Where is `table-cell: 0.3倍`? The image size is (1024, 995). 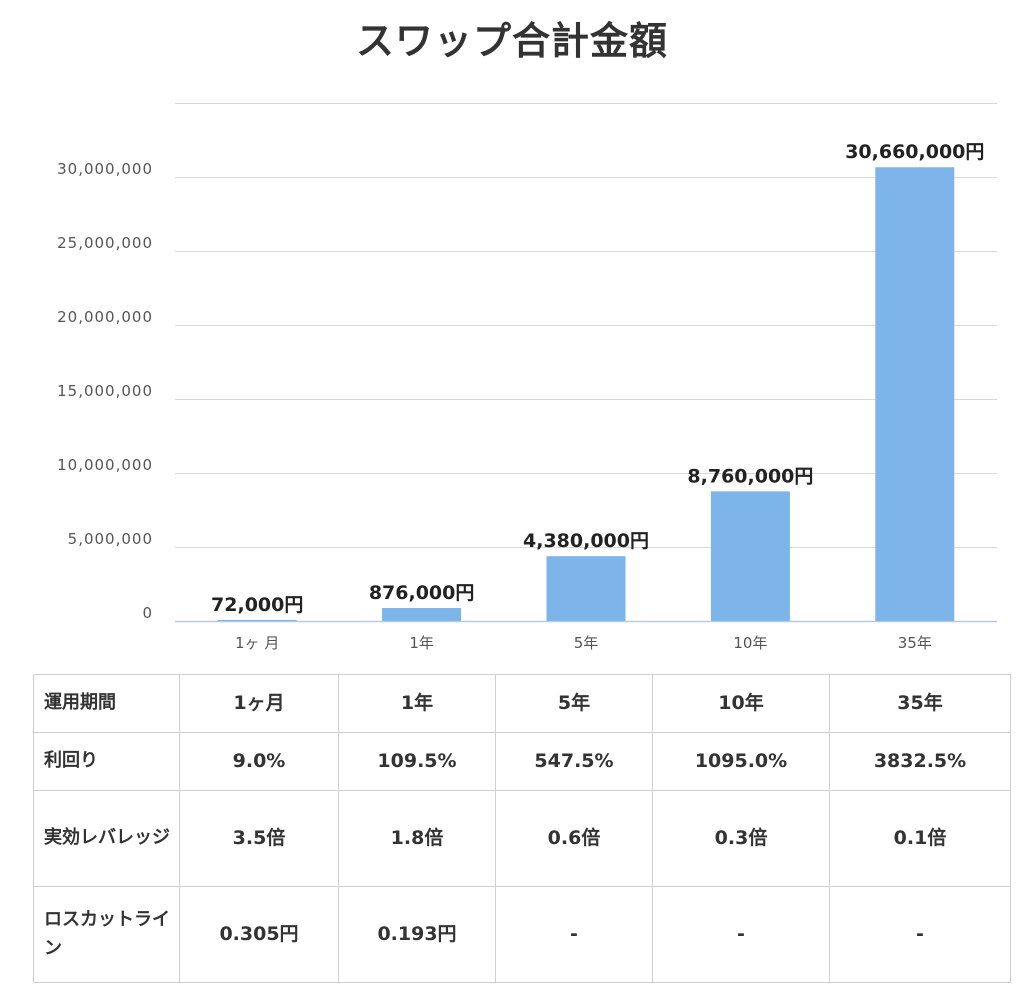 table-cell: 0.3倍 is located at coordinates (741, 838).